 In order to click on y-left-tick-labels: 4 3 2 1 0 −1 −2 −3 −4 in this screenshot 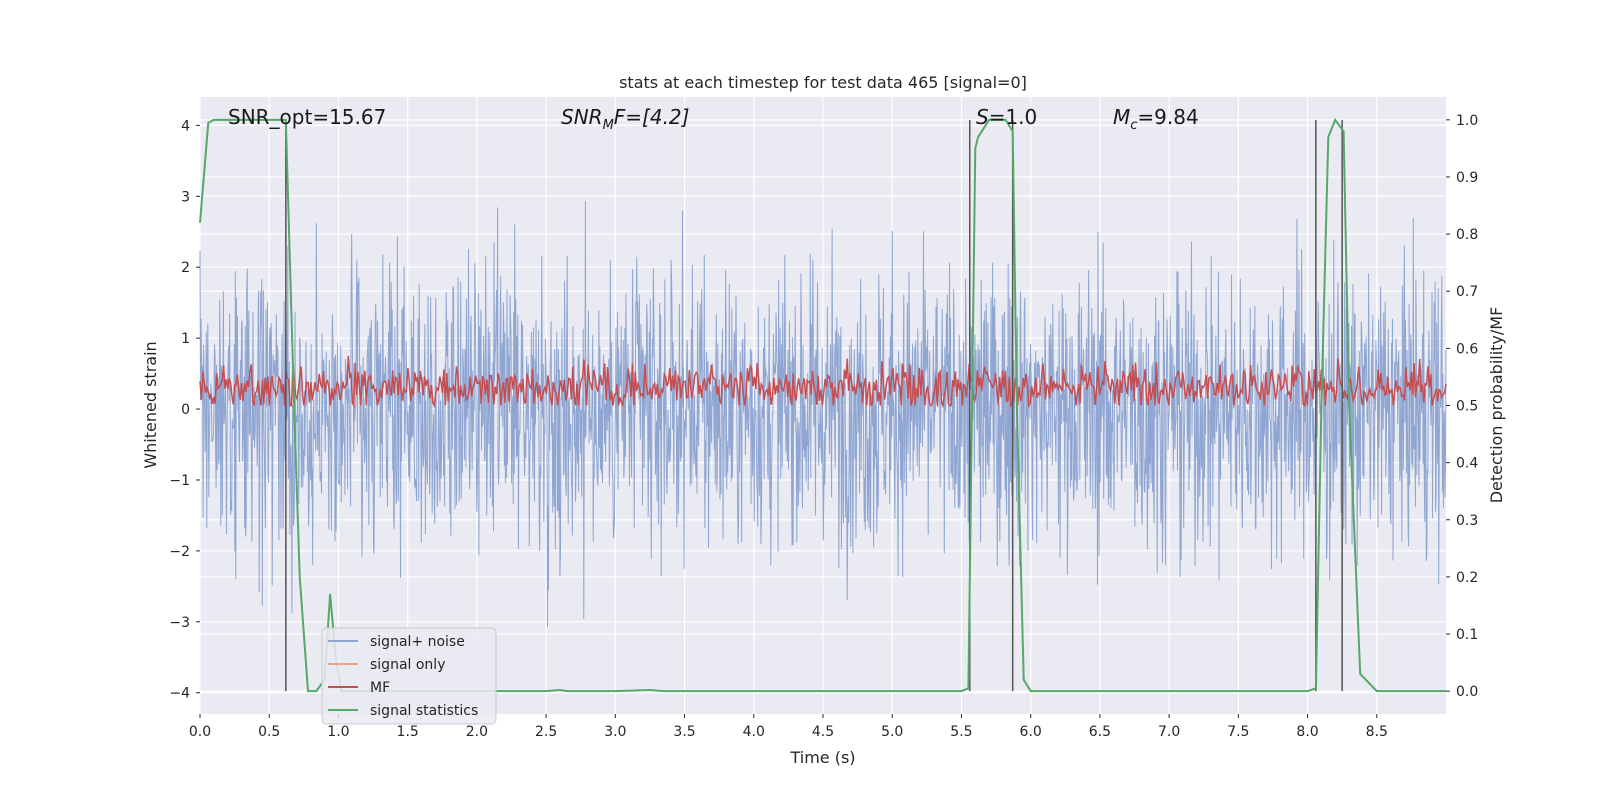, I will do `click(184, 410)`.